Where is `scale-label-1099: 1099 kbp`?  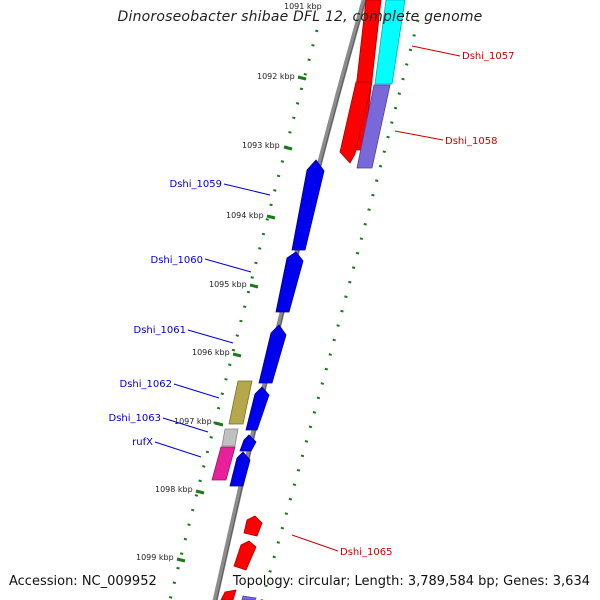 scale-label-1099: 1099 kbp is located at coordinates (155, 557).